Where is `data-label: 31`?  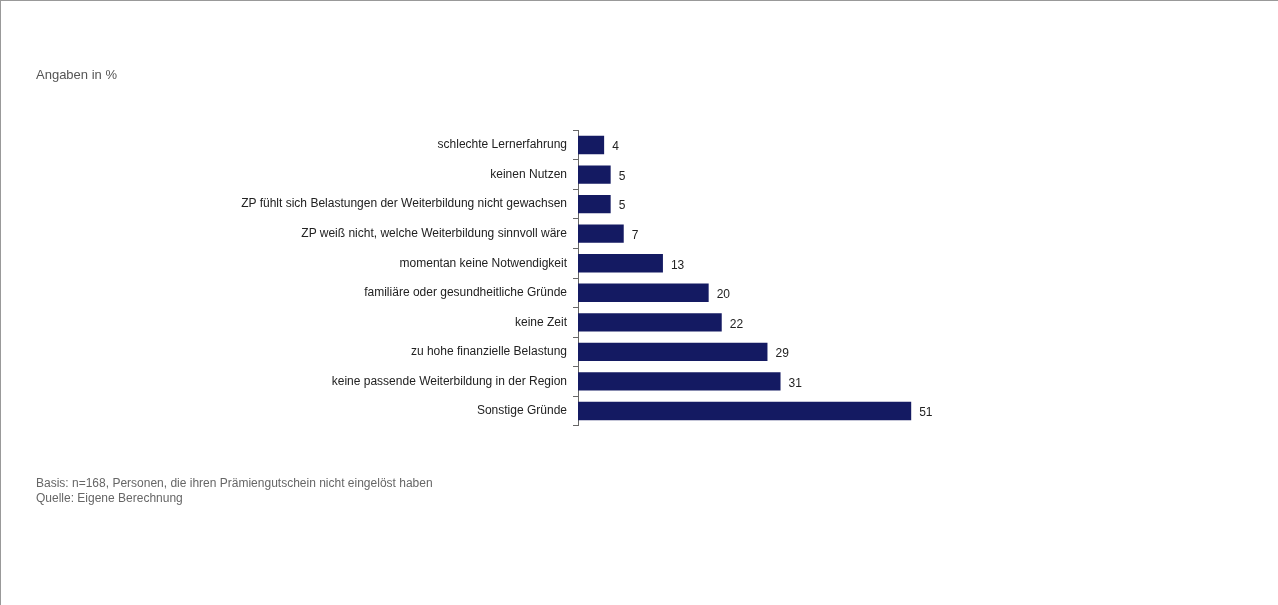 data-label: 31 is located at coordinates (795, 382).